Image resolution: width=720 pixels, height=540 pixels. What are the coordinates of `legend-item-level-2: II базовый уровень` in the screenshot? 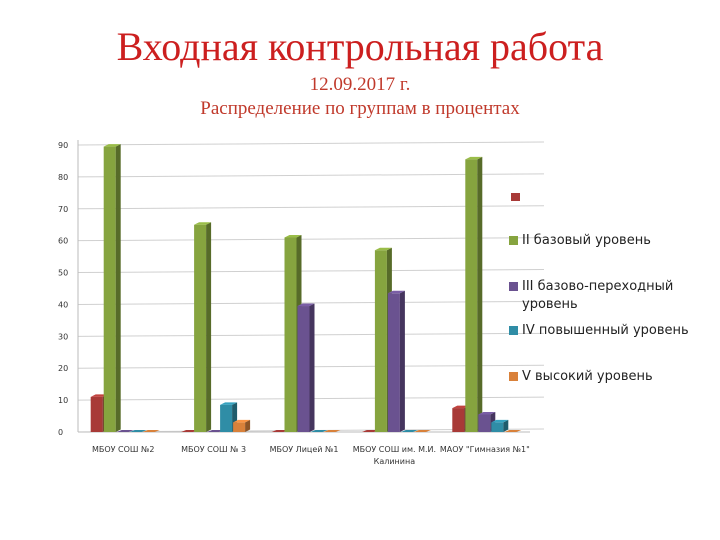 It's located at (580, 241).